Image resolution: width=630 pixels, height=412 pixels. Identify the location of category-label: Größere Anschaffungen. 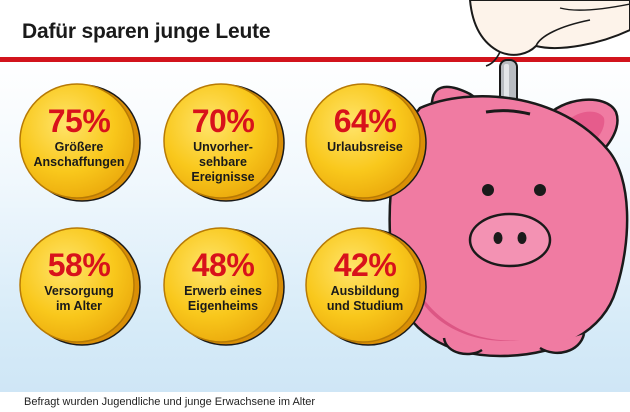
(79, 154).